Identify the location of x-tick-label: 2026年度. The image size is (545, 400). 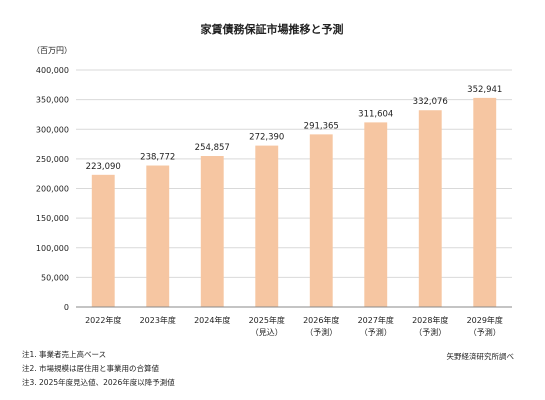
(321, 320).